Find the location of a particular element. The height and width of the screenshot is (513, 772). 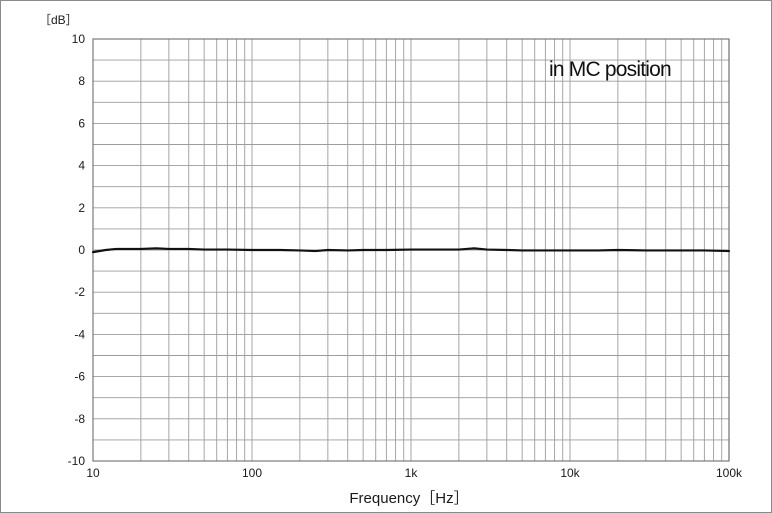

y-tick-label: 4 is located at coordinates (81, 166).